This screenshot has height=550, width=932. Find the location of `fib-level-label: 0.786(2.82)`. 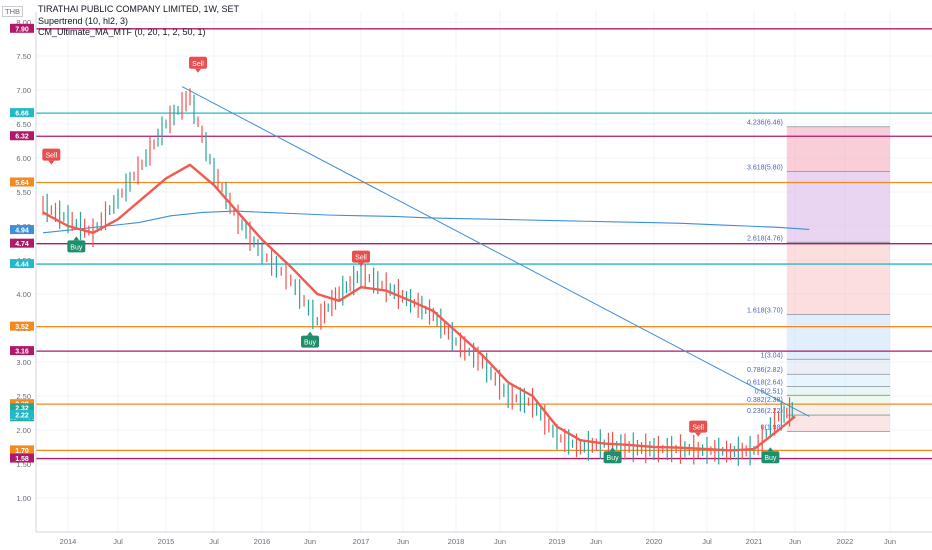

fib-level-label: 0.786(2.82) is located at coordinates (765, 370).